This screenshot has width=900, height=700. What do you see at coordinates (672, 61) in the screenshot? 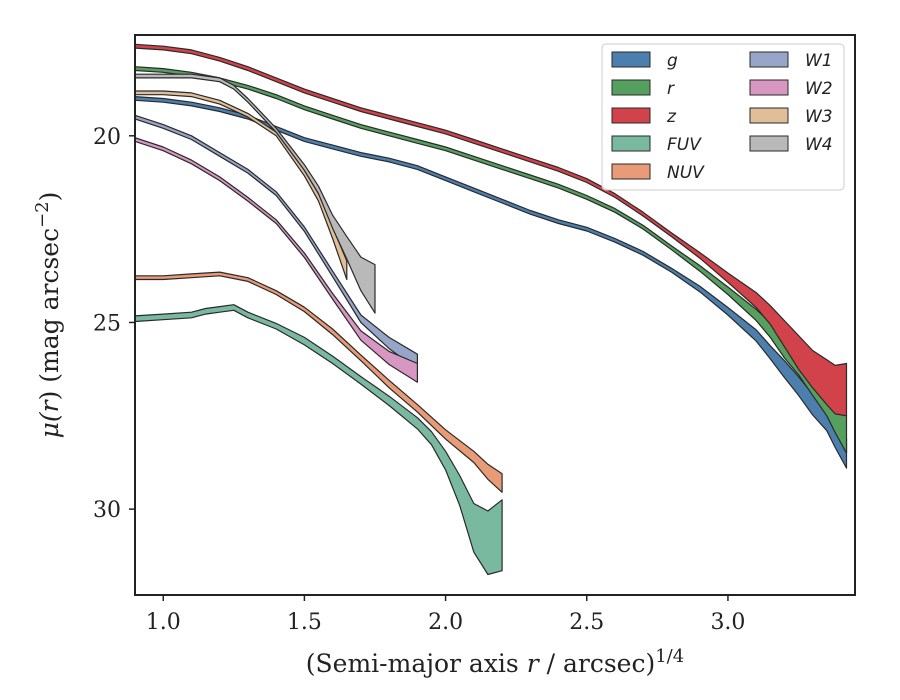
I see `legend-label-g: g` at bounding box center [672, 61].